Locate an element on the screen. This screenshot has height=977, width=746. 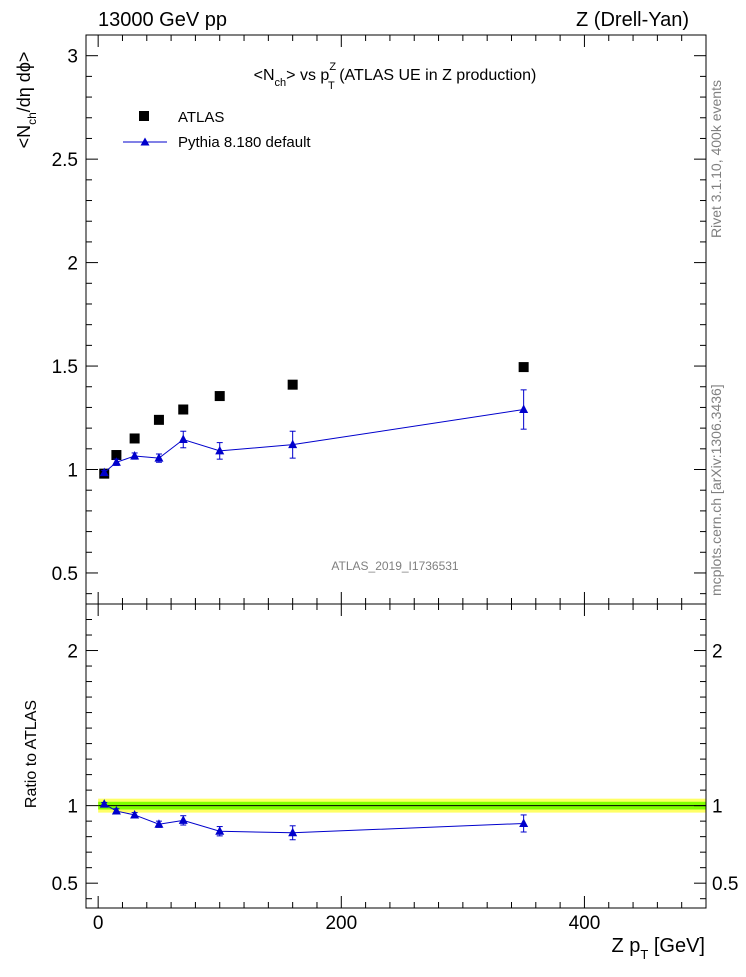
ratio-y-tick-label: 0.5 is located at coordinates (65, 884).